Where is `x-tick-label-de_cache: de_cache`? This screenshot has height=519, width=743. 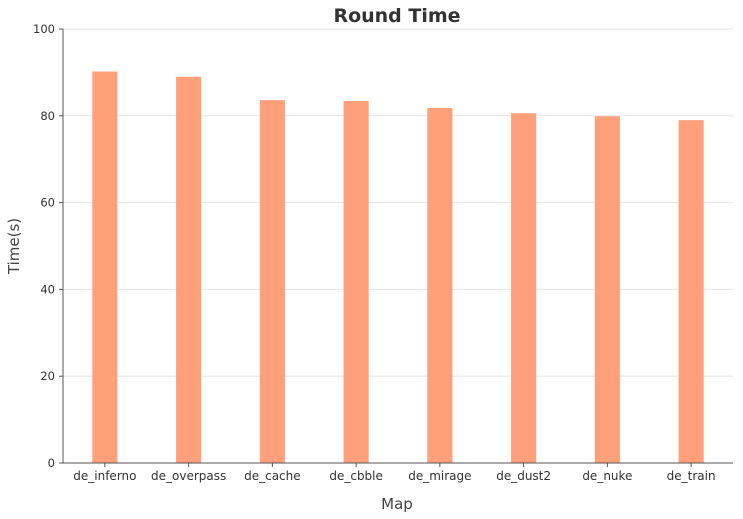
x-tick-label-de_cache: de_cache is located at coordinates (272, 476).